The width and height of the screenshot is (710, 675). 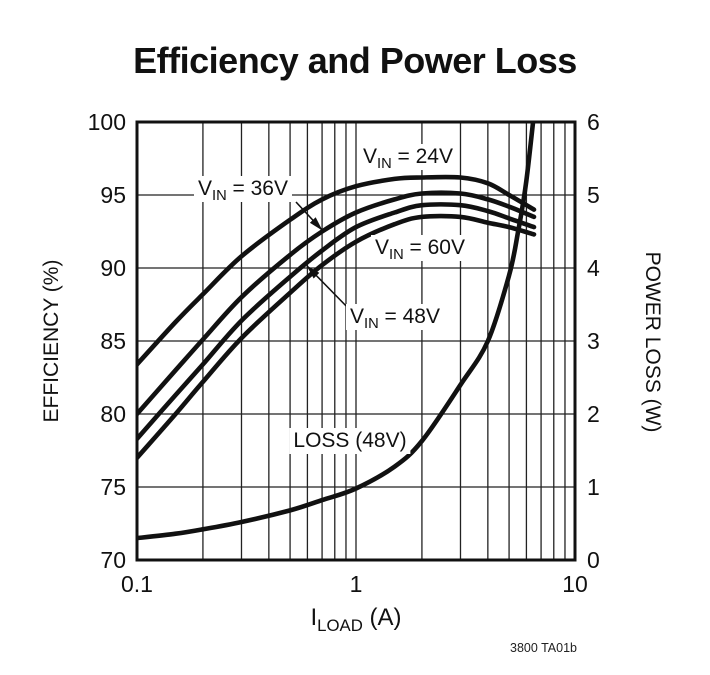 What do you see at coordinates (314, 617) in the screenshot?
I see `x-axis-title-base: I` at bounding box center [314, 617].